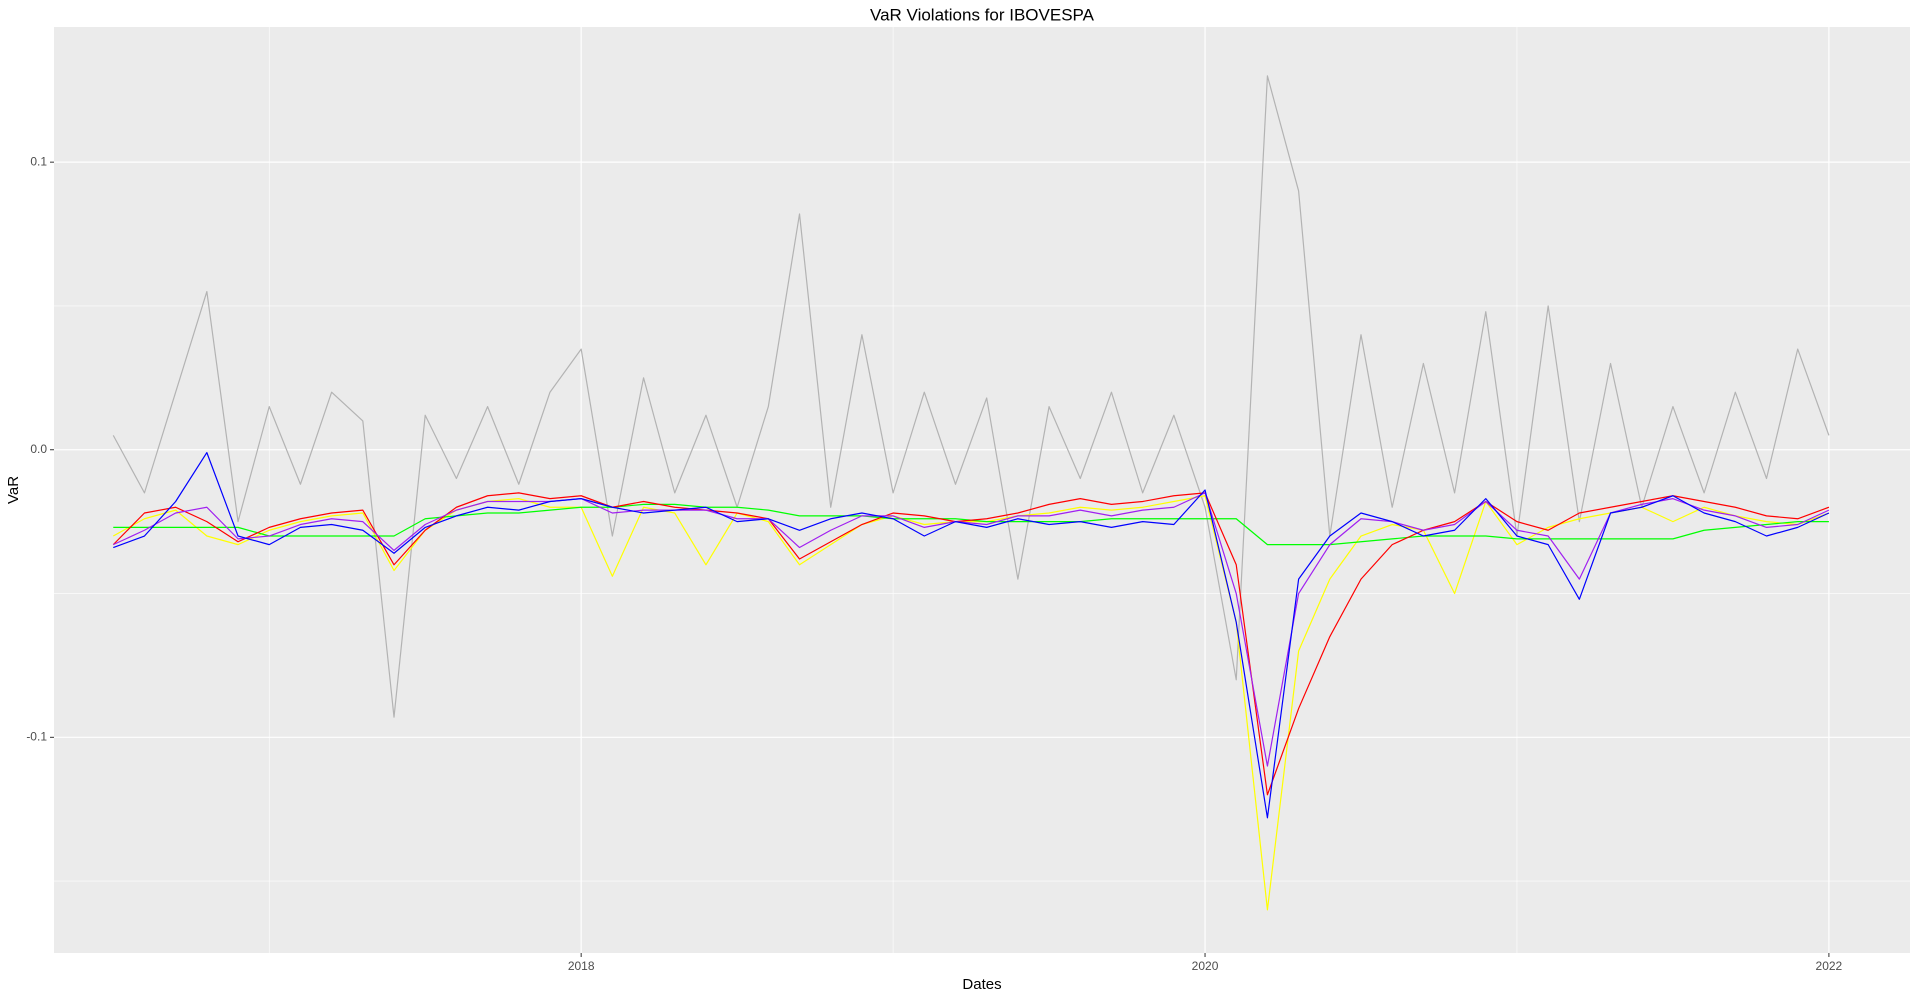 The image size is (1920, 1006). I want to click on x-tick-label: 2020, so click(1205, 966).